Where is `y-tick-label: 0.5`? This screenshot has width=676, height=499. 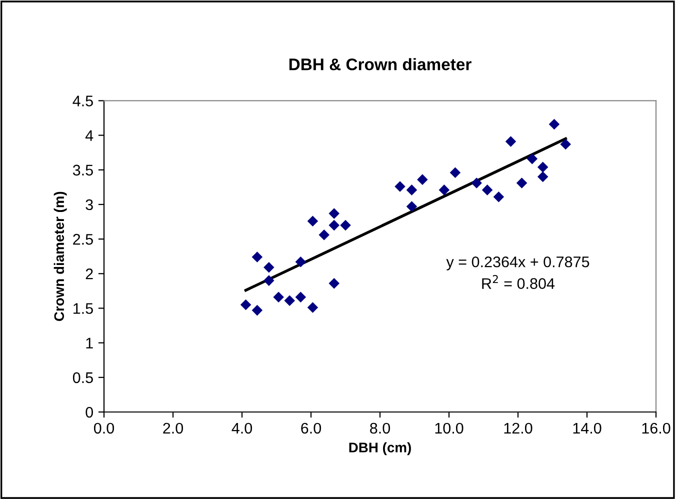
y-tick-label: 0.5 is located at coordinates (82, 378).